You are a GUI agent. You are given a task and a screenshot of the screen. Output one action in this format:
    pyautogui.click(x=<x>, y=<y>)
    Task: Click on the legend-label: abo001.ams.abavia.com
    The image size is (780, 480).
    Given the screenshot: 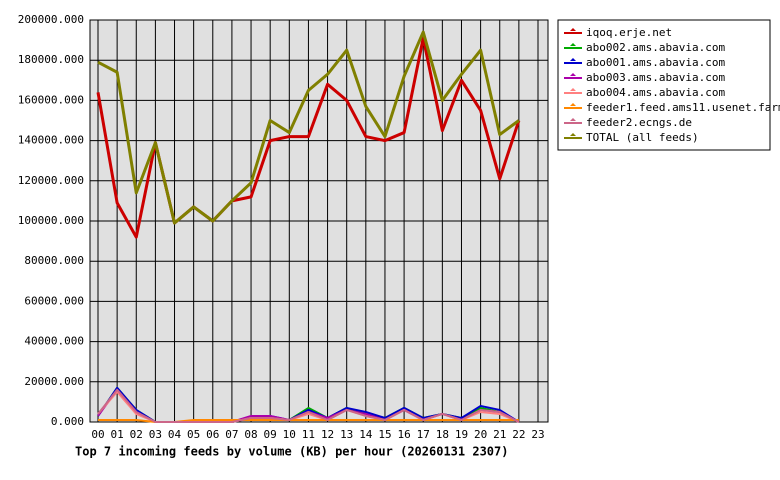 What is the action you would take?
    pyautogui.click(x=655, y=62)
    